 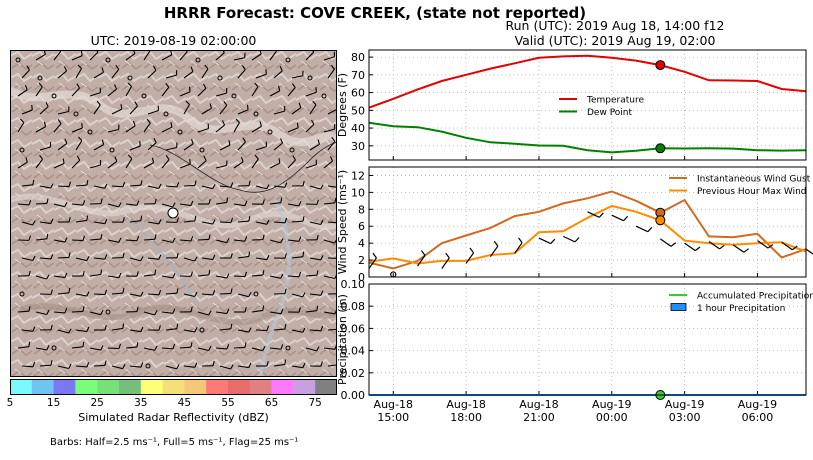 What do you see at coordinates (685, 417) in the screenshot?
I see `x-tick-label-time: 03:00` at bounding box center [685, 417].